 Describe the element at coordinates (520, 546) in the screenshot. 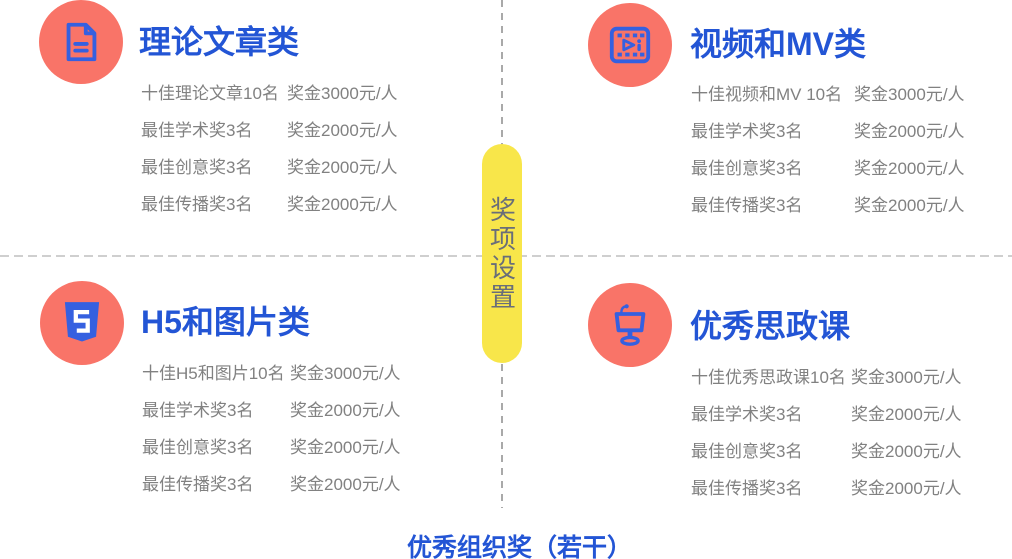

I see `footer-note: 优秀组织奖（若干）` at that location.